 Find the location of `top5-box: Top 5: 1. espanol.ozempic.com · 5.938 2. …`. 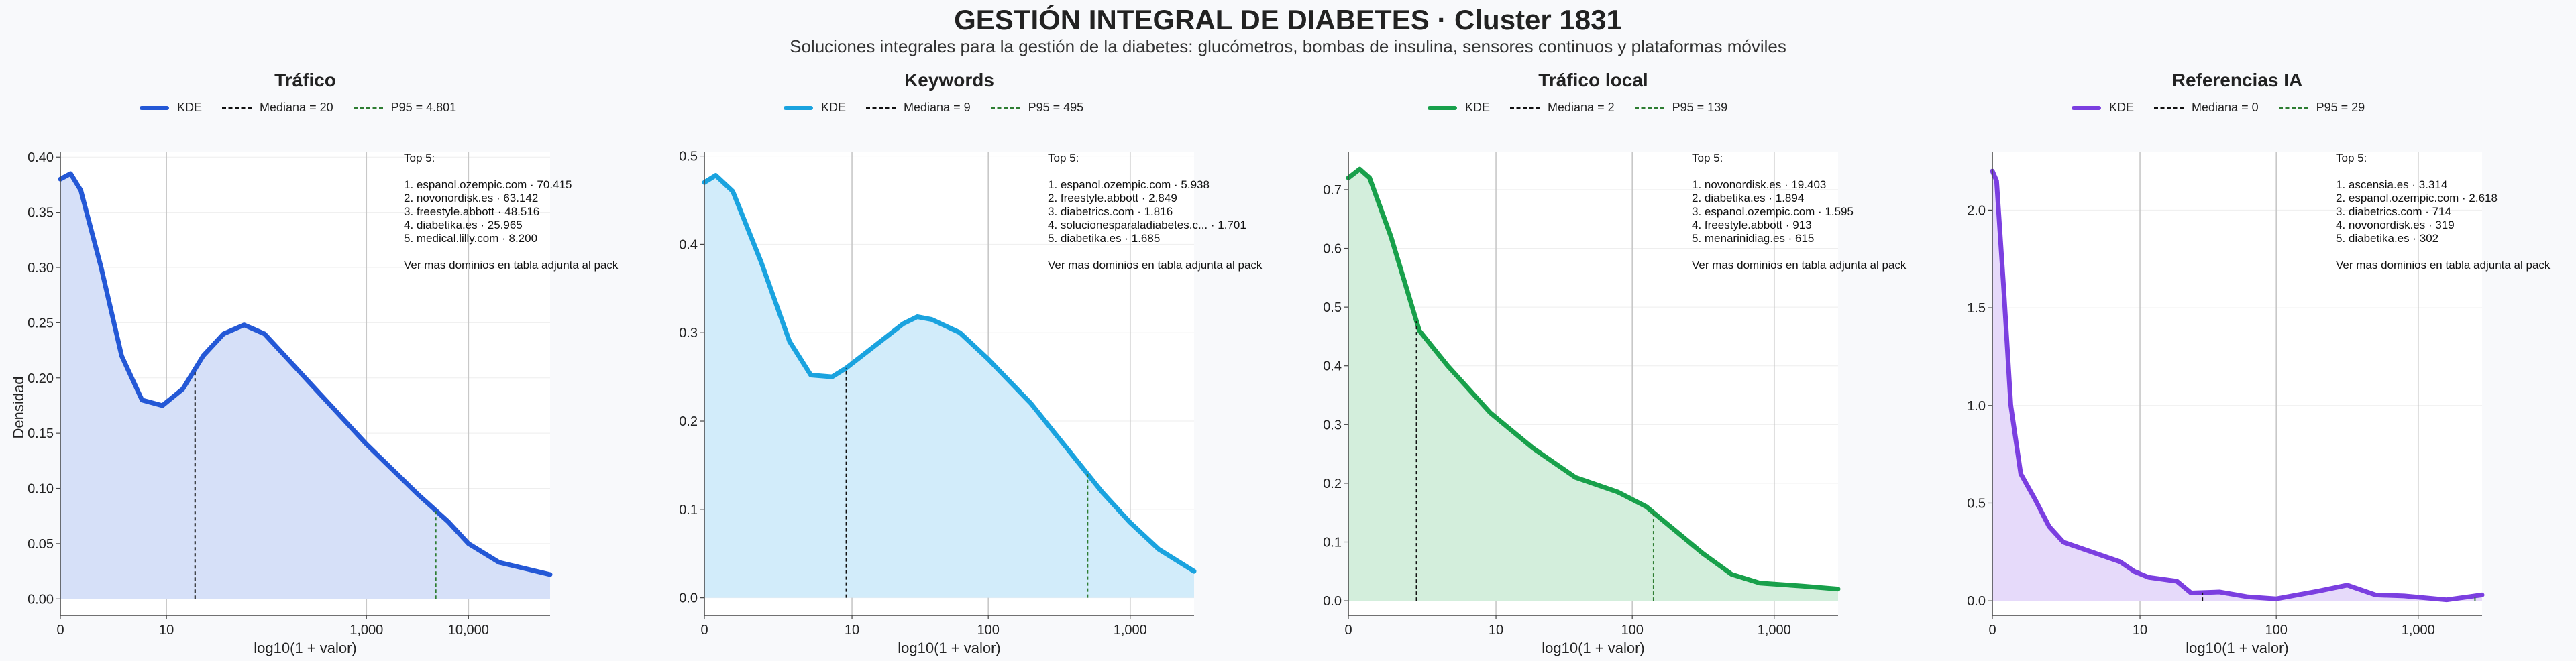

top5-box: Top 5: 1. espanol.ozempic.com · 5.938 2. … is located at coordinates (1155, 212).